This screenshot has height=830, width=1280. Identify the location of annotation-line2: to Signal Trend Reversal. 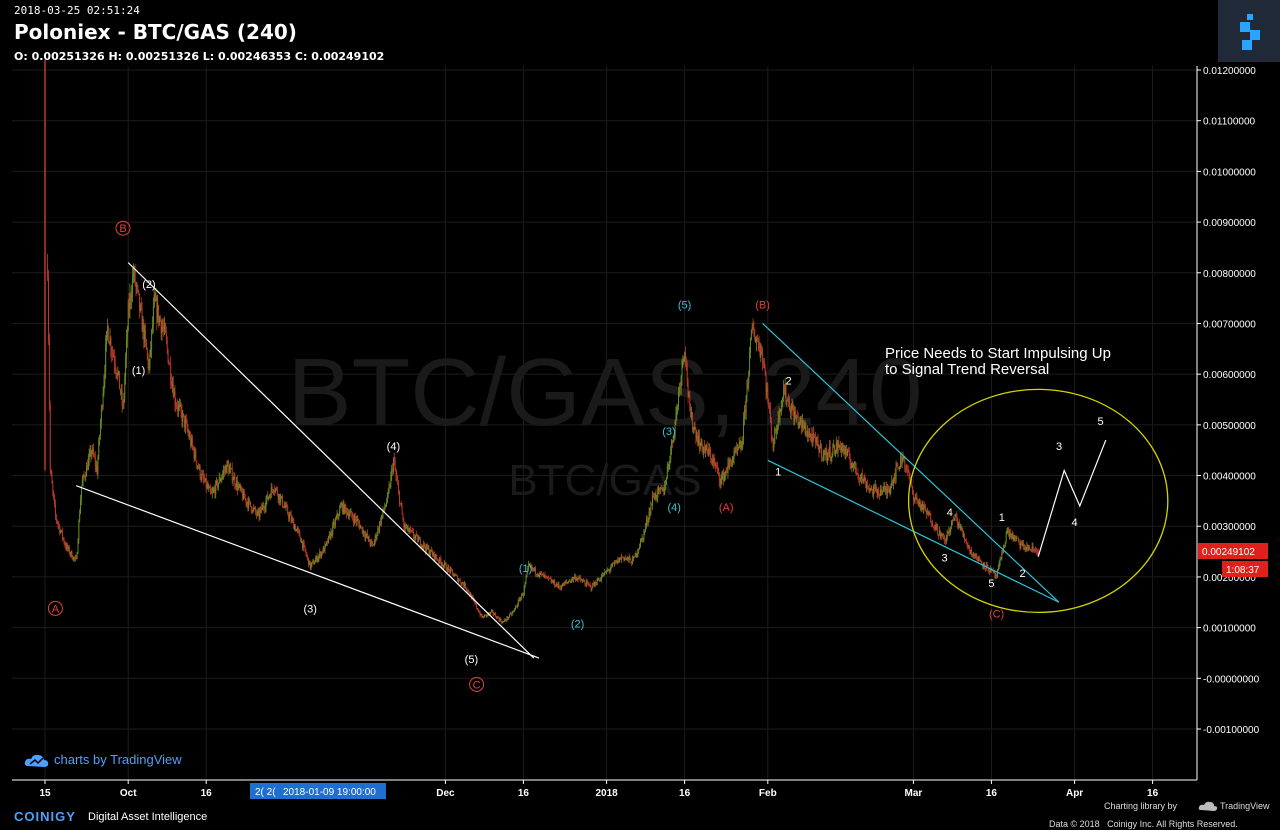
(967, 369).